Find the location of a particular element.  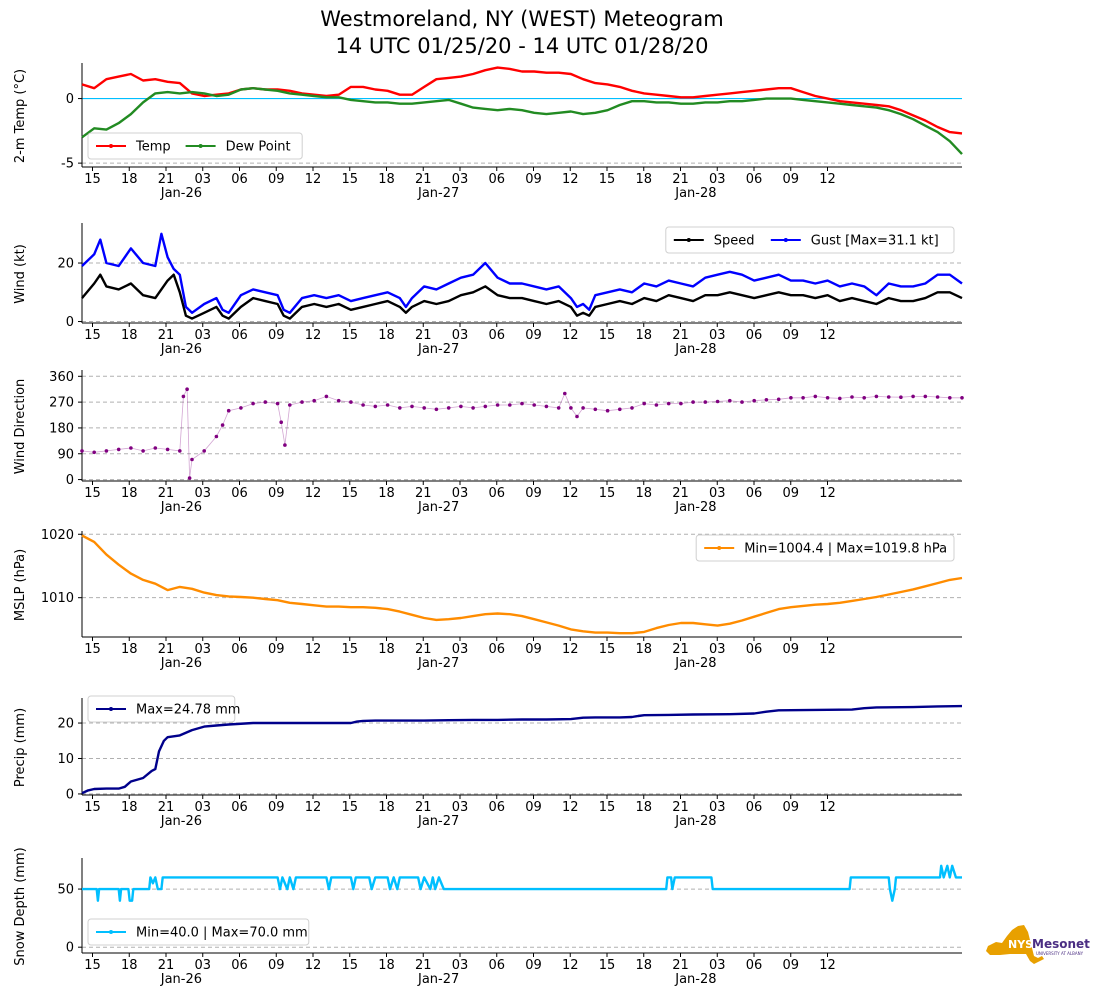

series-line-snow-depth is located at coordinates (522, 883).